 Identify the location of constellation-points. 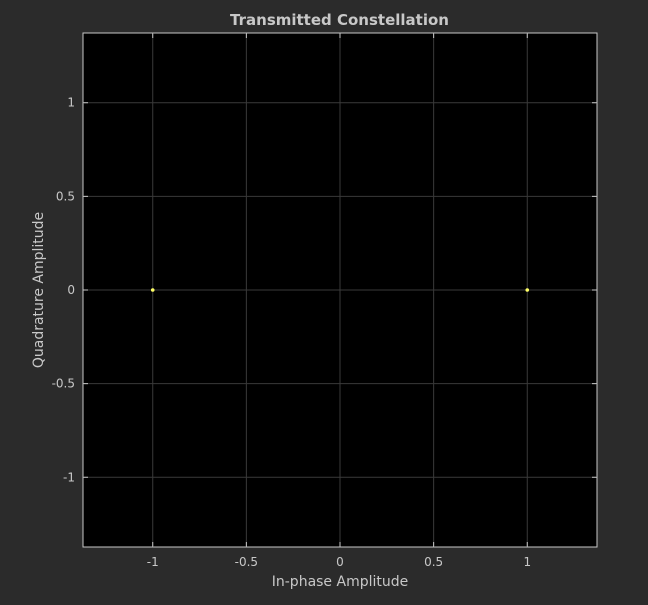
(340, 290).